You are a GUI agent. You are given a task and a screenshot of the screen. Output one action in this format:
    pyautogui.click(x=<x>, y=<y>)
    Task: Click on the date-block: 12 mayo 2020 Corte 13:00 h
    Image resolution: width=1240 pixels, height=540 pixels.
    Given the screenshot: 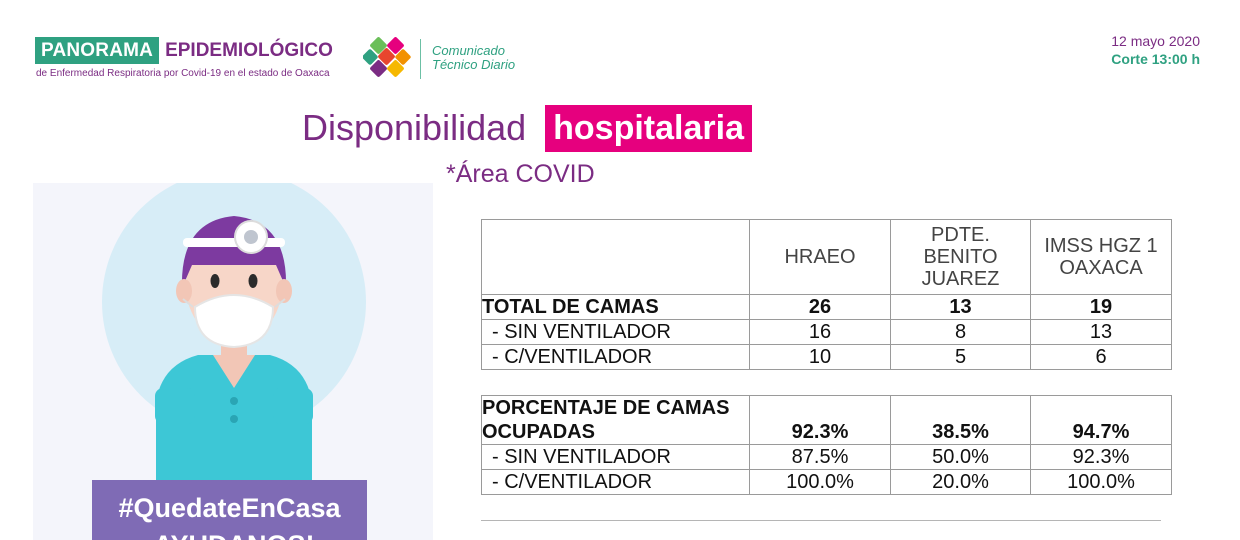 What is the action you would take?
    pyautogui.click(x=1155, y=50)
    